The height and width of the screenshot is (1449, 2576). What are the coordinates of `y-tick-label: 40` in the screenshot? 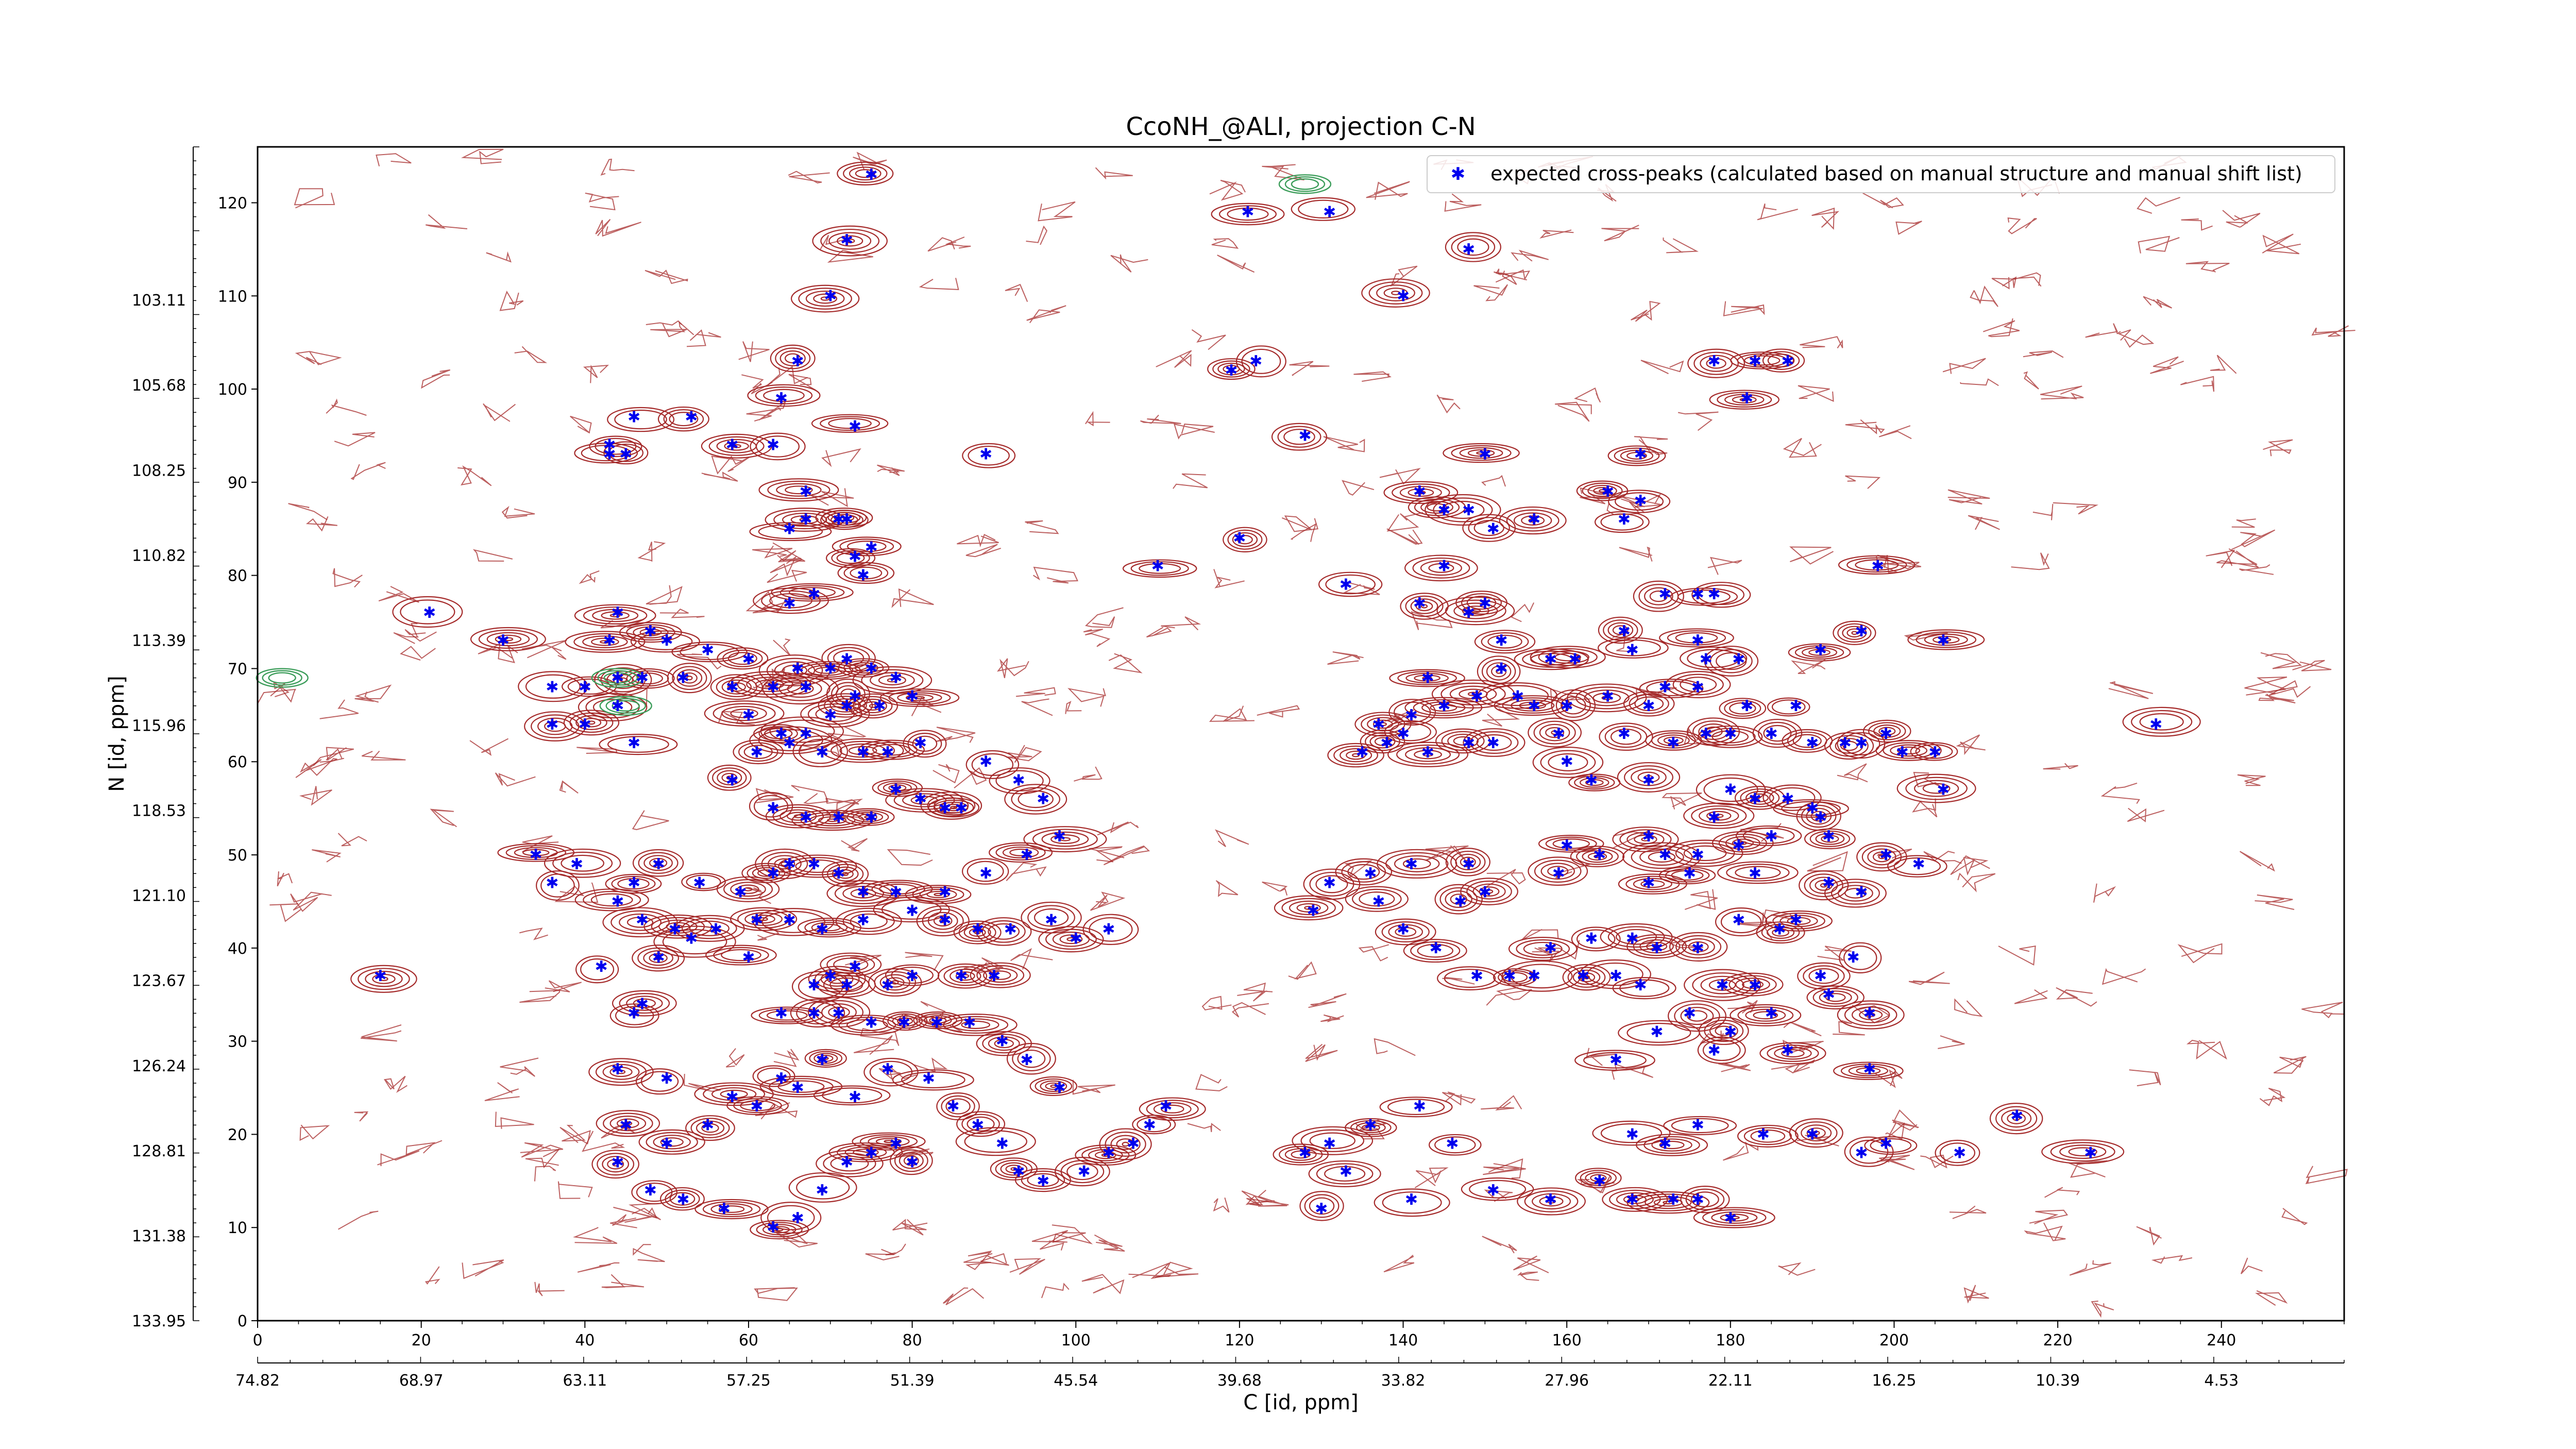 It's located at (237, 949).